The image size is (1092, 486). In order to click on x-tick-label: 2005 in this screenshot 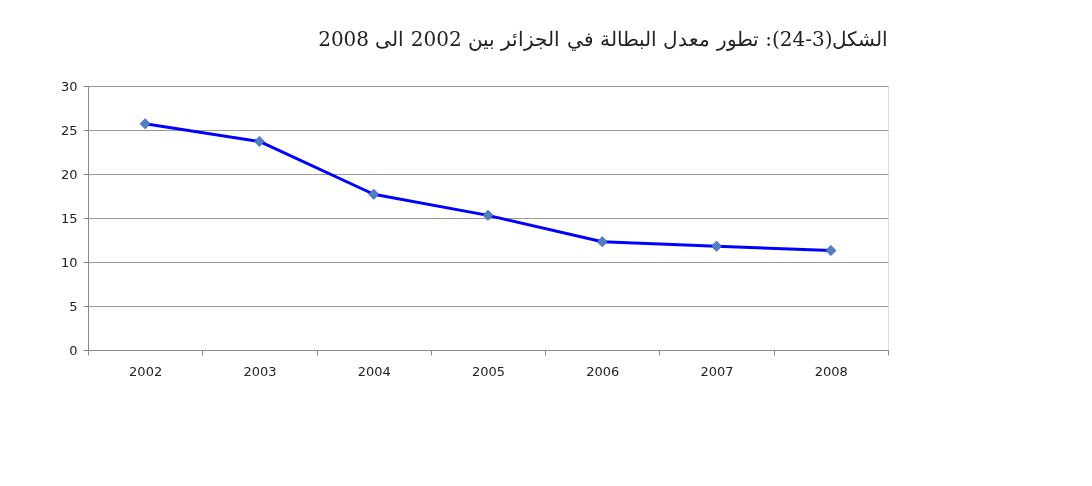, I will do `click(488, 371)`.